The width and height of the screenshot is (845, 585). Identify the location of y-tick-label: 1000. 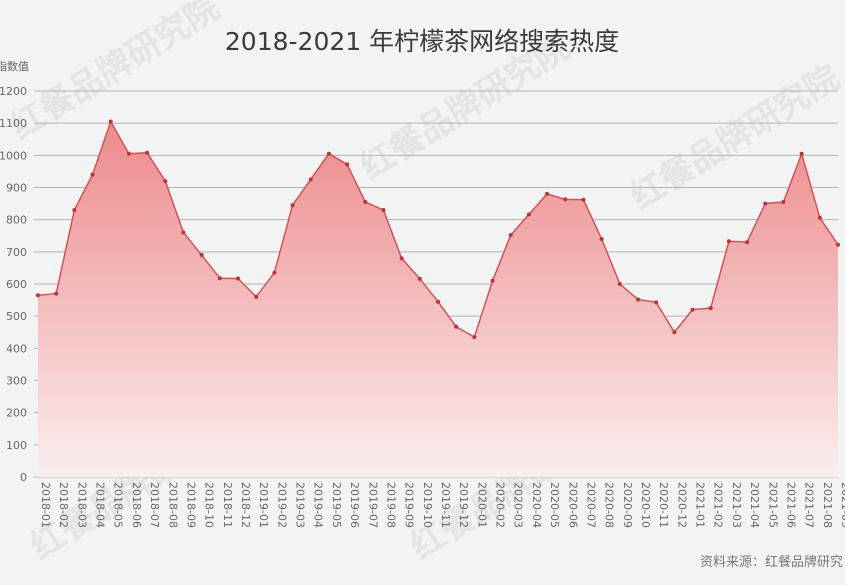
(13, 155).